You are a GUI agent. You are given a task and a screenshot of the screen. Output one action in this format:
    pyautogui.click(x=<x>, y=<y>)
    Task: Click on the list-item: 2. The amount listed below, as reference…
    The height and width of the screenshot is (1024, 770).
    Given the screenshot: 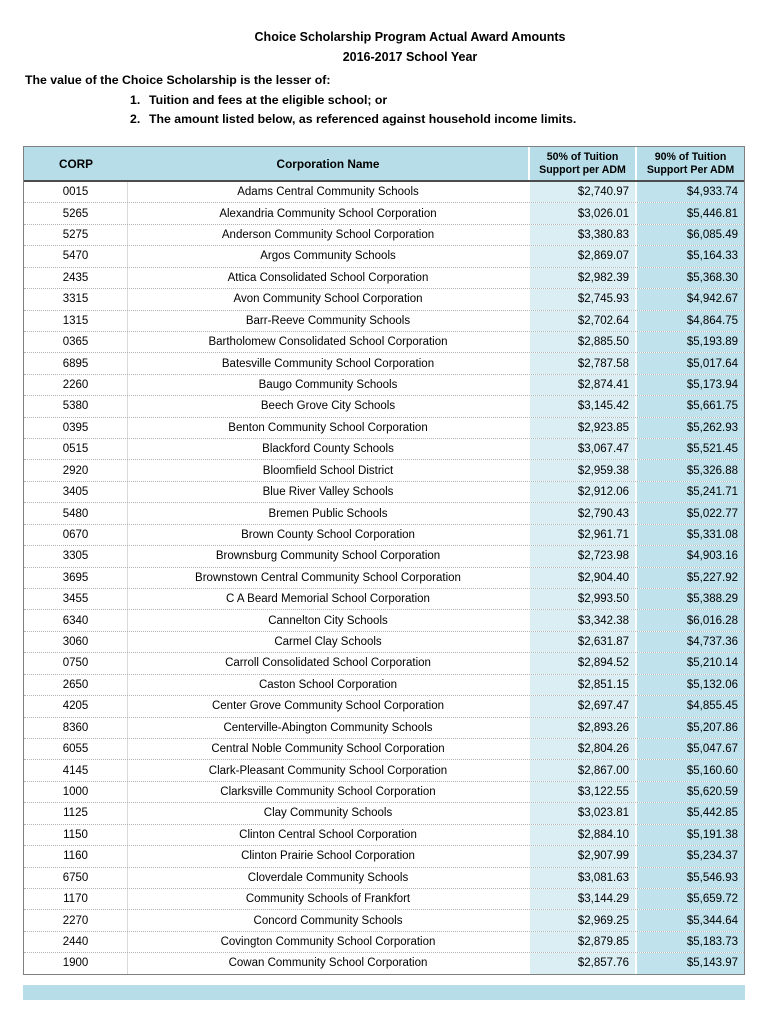 What is the action you would take?
    pyautogui.click(x=437, y=120)
    